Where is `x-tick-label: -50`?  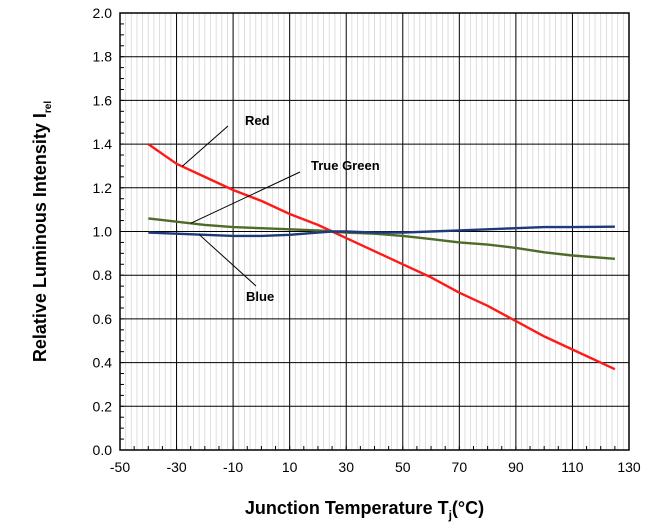 x-tick-label: -50 is located at coordinates (120, 467).